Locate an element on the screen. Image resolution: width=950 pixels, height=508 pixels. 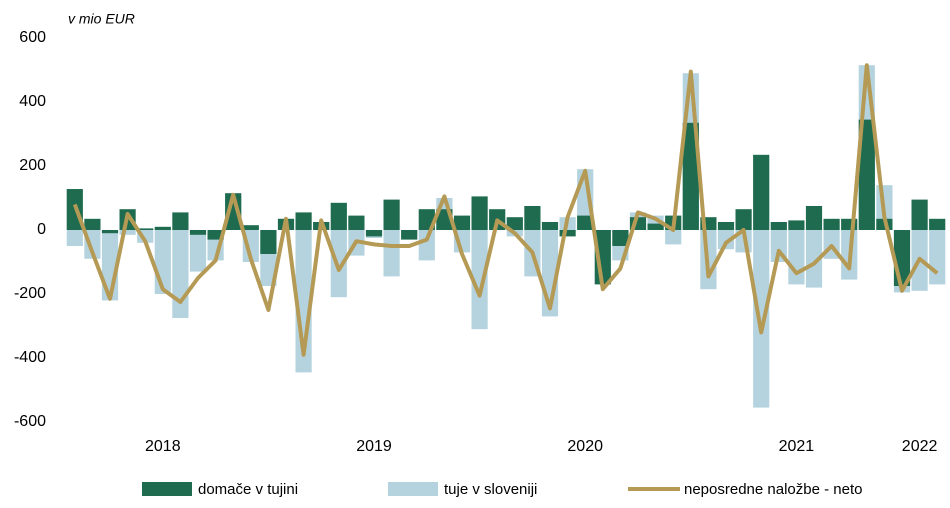
x-tick-label: 2018 is located at coordinates (163, 446).